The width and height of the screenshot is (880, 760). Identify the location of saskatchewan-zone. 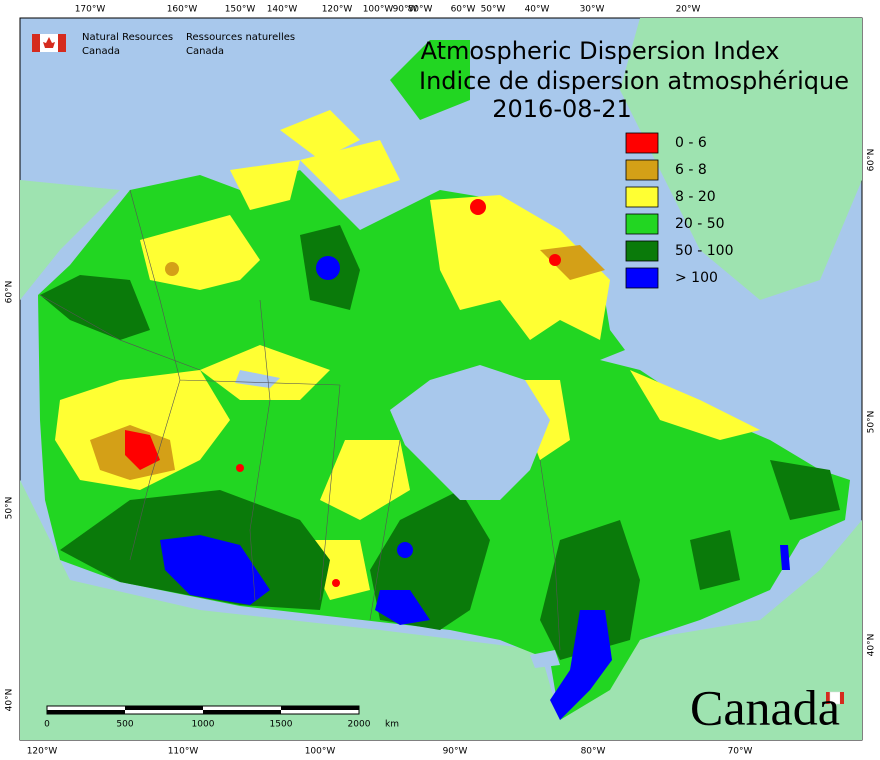
(215, 570).